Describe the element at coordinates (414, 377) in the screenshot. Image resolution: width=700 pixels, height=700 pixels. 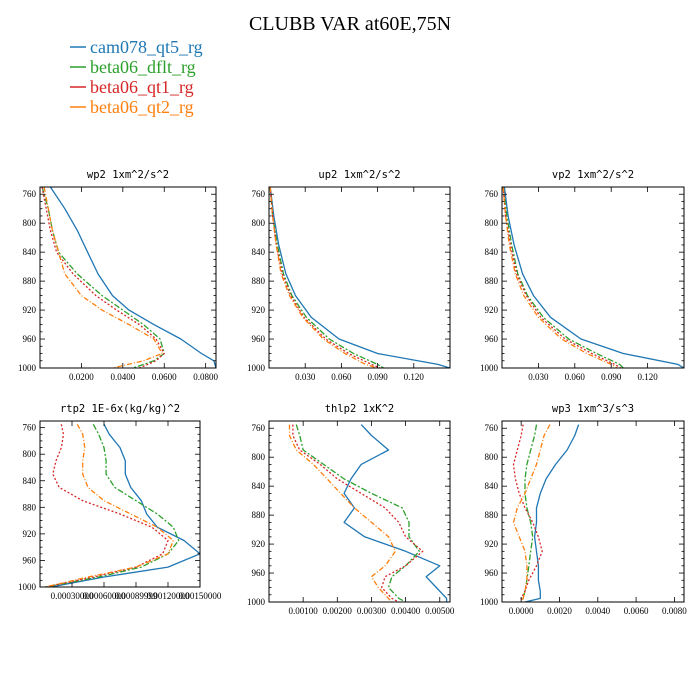
I see `x-tick-label: 0.120` at that location.